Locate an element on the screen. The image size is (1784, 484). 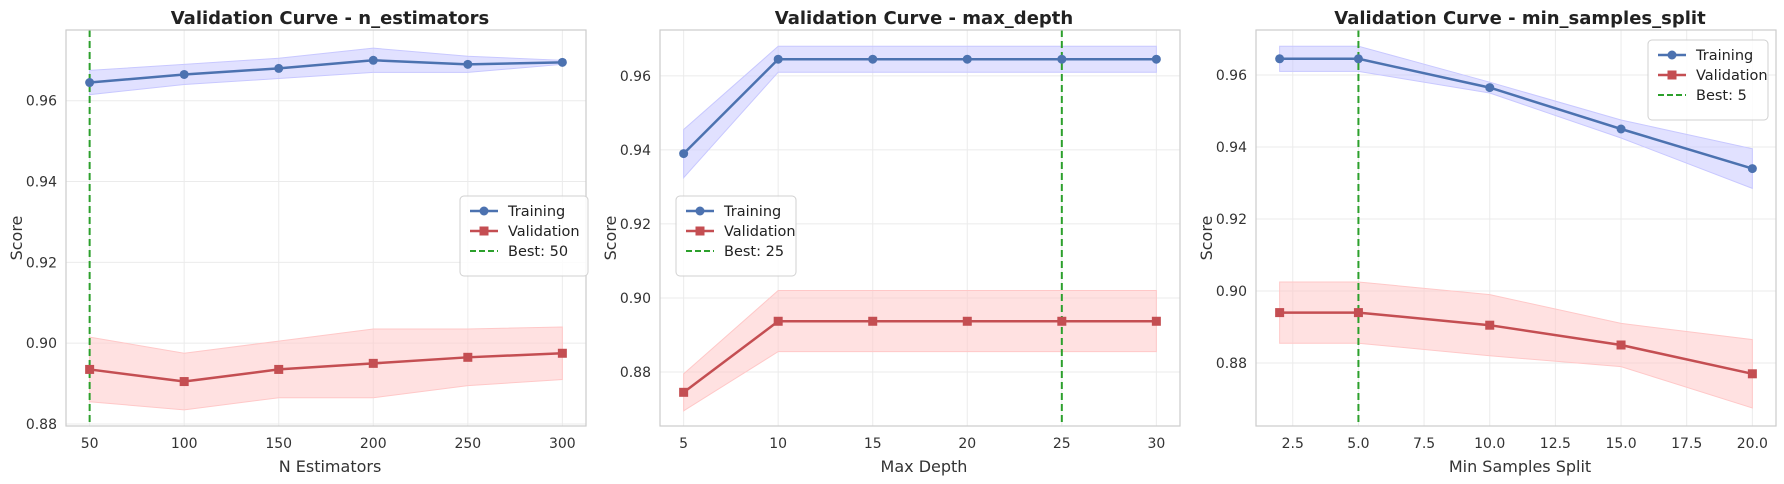
x-tick-label: 10 is located at coordinates (778, 444).